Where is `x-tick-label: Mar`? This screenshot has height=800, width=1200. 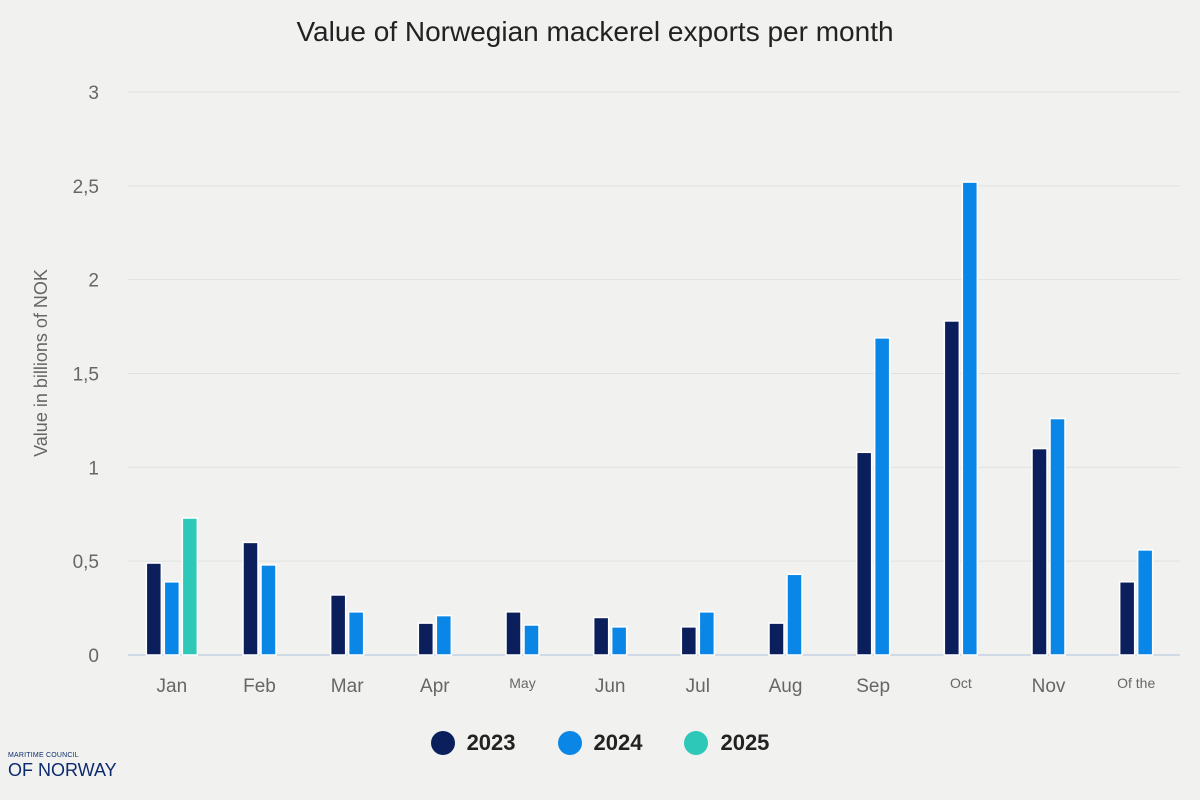 x-tick-label: Mar is located at coordinates (347, 686).